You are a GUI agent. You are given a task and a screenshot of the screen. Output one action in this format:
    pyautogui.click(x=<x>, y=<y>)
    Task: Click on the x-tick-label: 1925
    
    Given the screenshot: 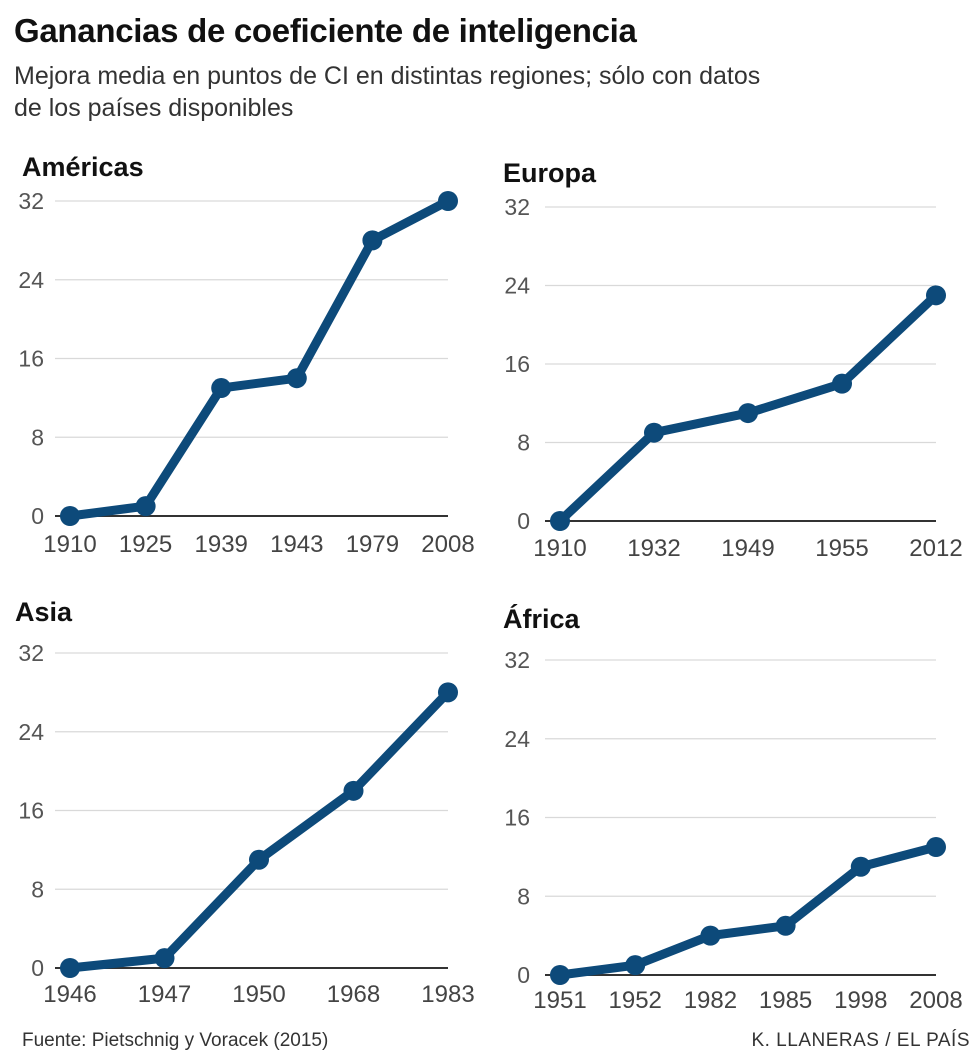 What is the action you would take?
    pyautogui.click(x=145, y=544)
    